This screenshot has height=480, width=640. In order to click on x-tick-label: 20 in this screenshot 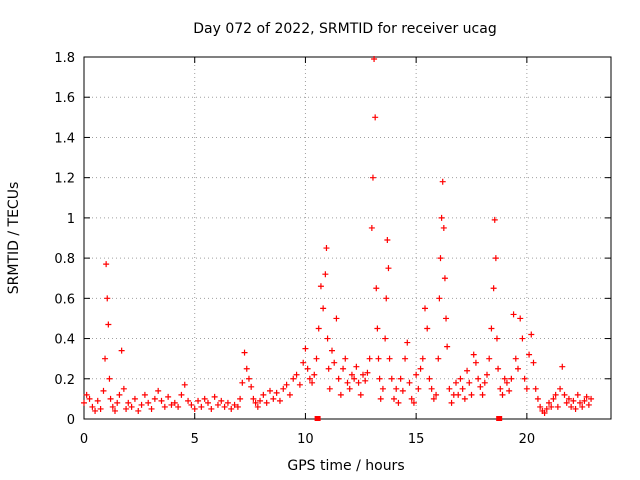, I will do `click(527, 439)`.